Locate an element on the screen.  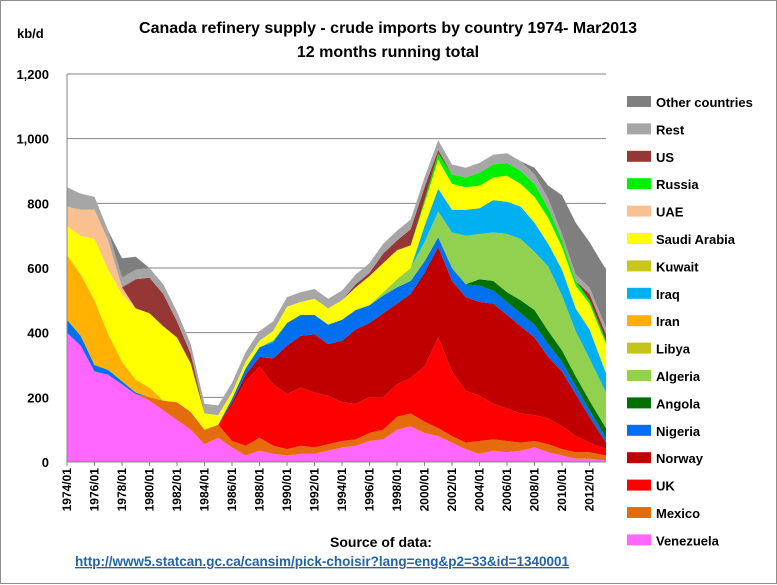
legend-swatch-nigeria is located at coordinates (639, 430).